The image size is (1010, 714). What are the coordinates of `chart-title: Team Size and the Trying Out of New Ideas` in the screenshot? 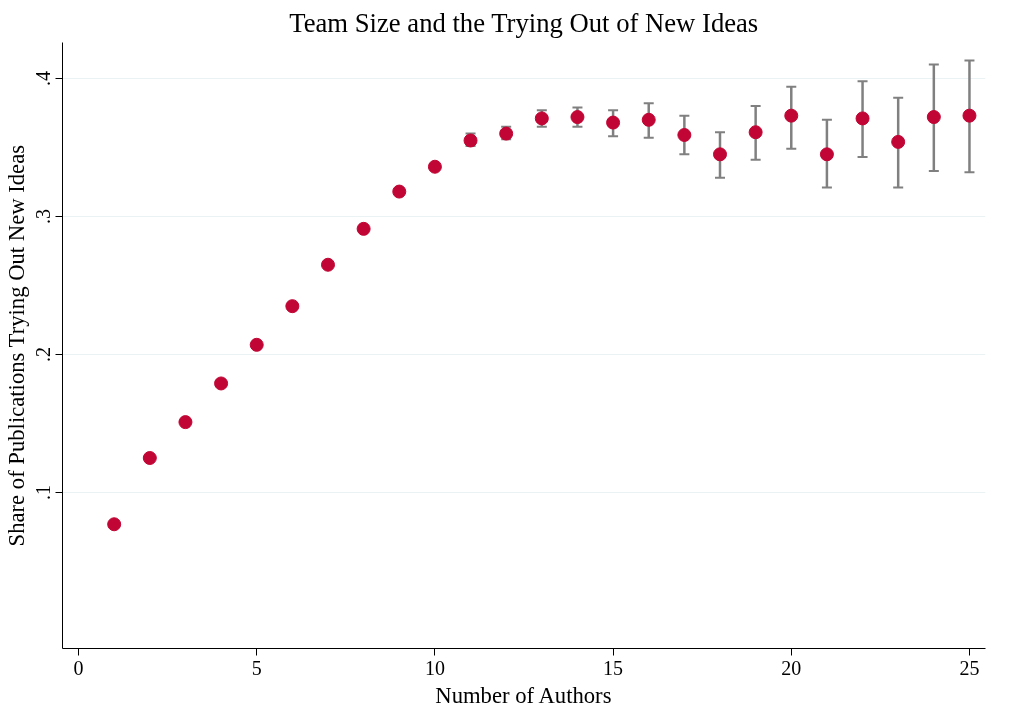 It's located at (524, 22).